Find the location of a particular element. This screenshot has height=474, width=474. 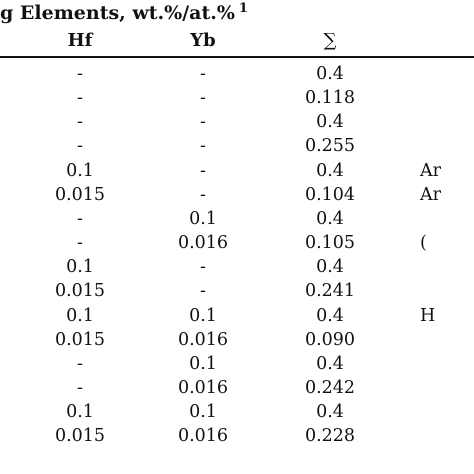

column-header-yb: Yb is located at coordinates (203, 40).